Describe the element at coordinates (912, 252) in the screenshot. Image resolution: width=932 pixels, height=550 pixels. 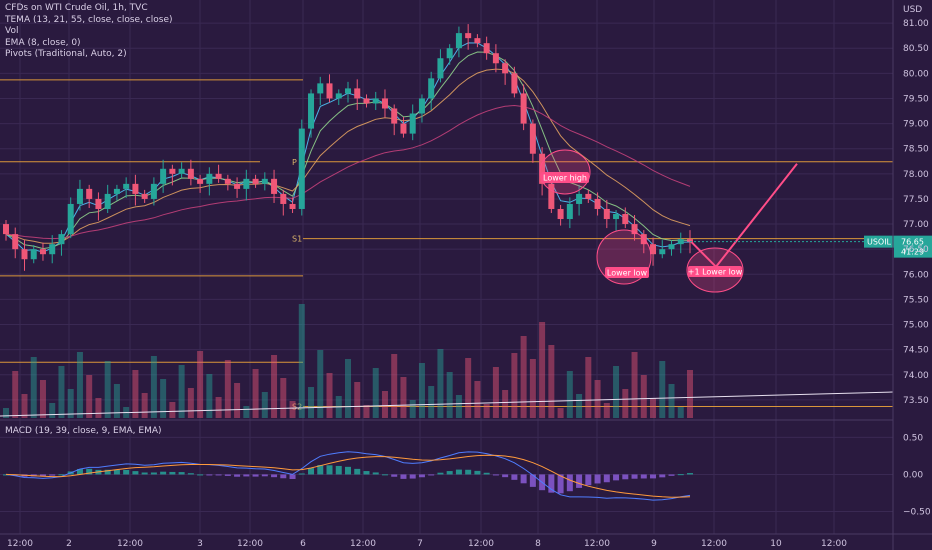
I see `countdown-tag: 41:29` at that location.